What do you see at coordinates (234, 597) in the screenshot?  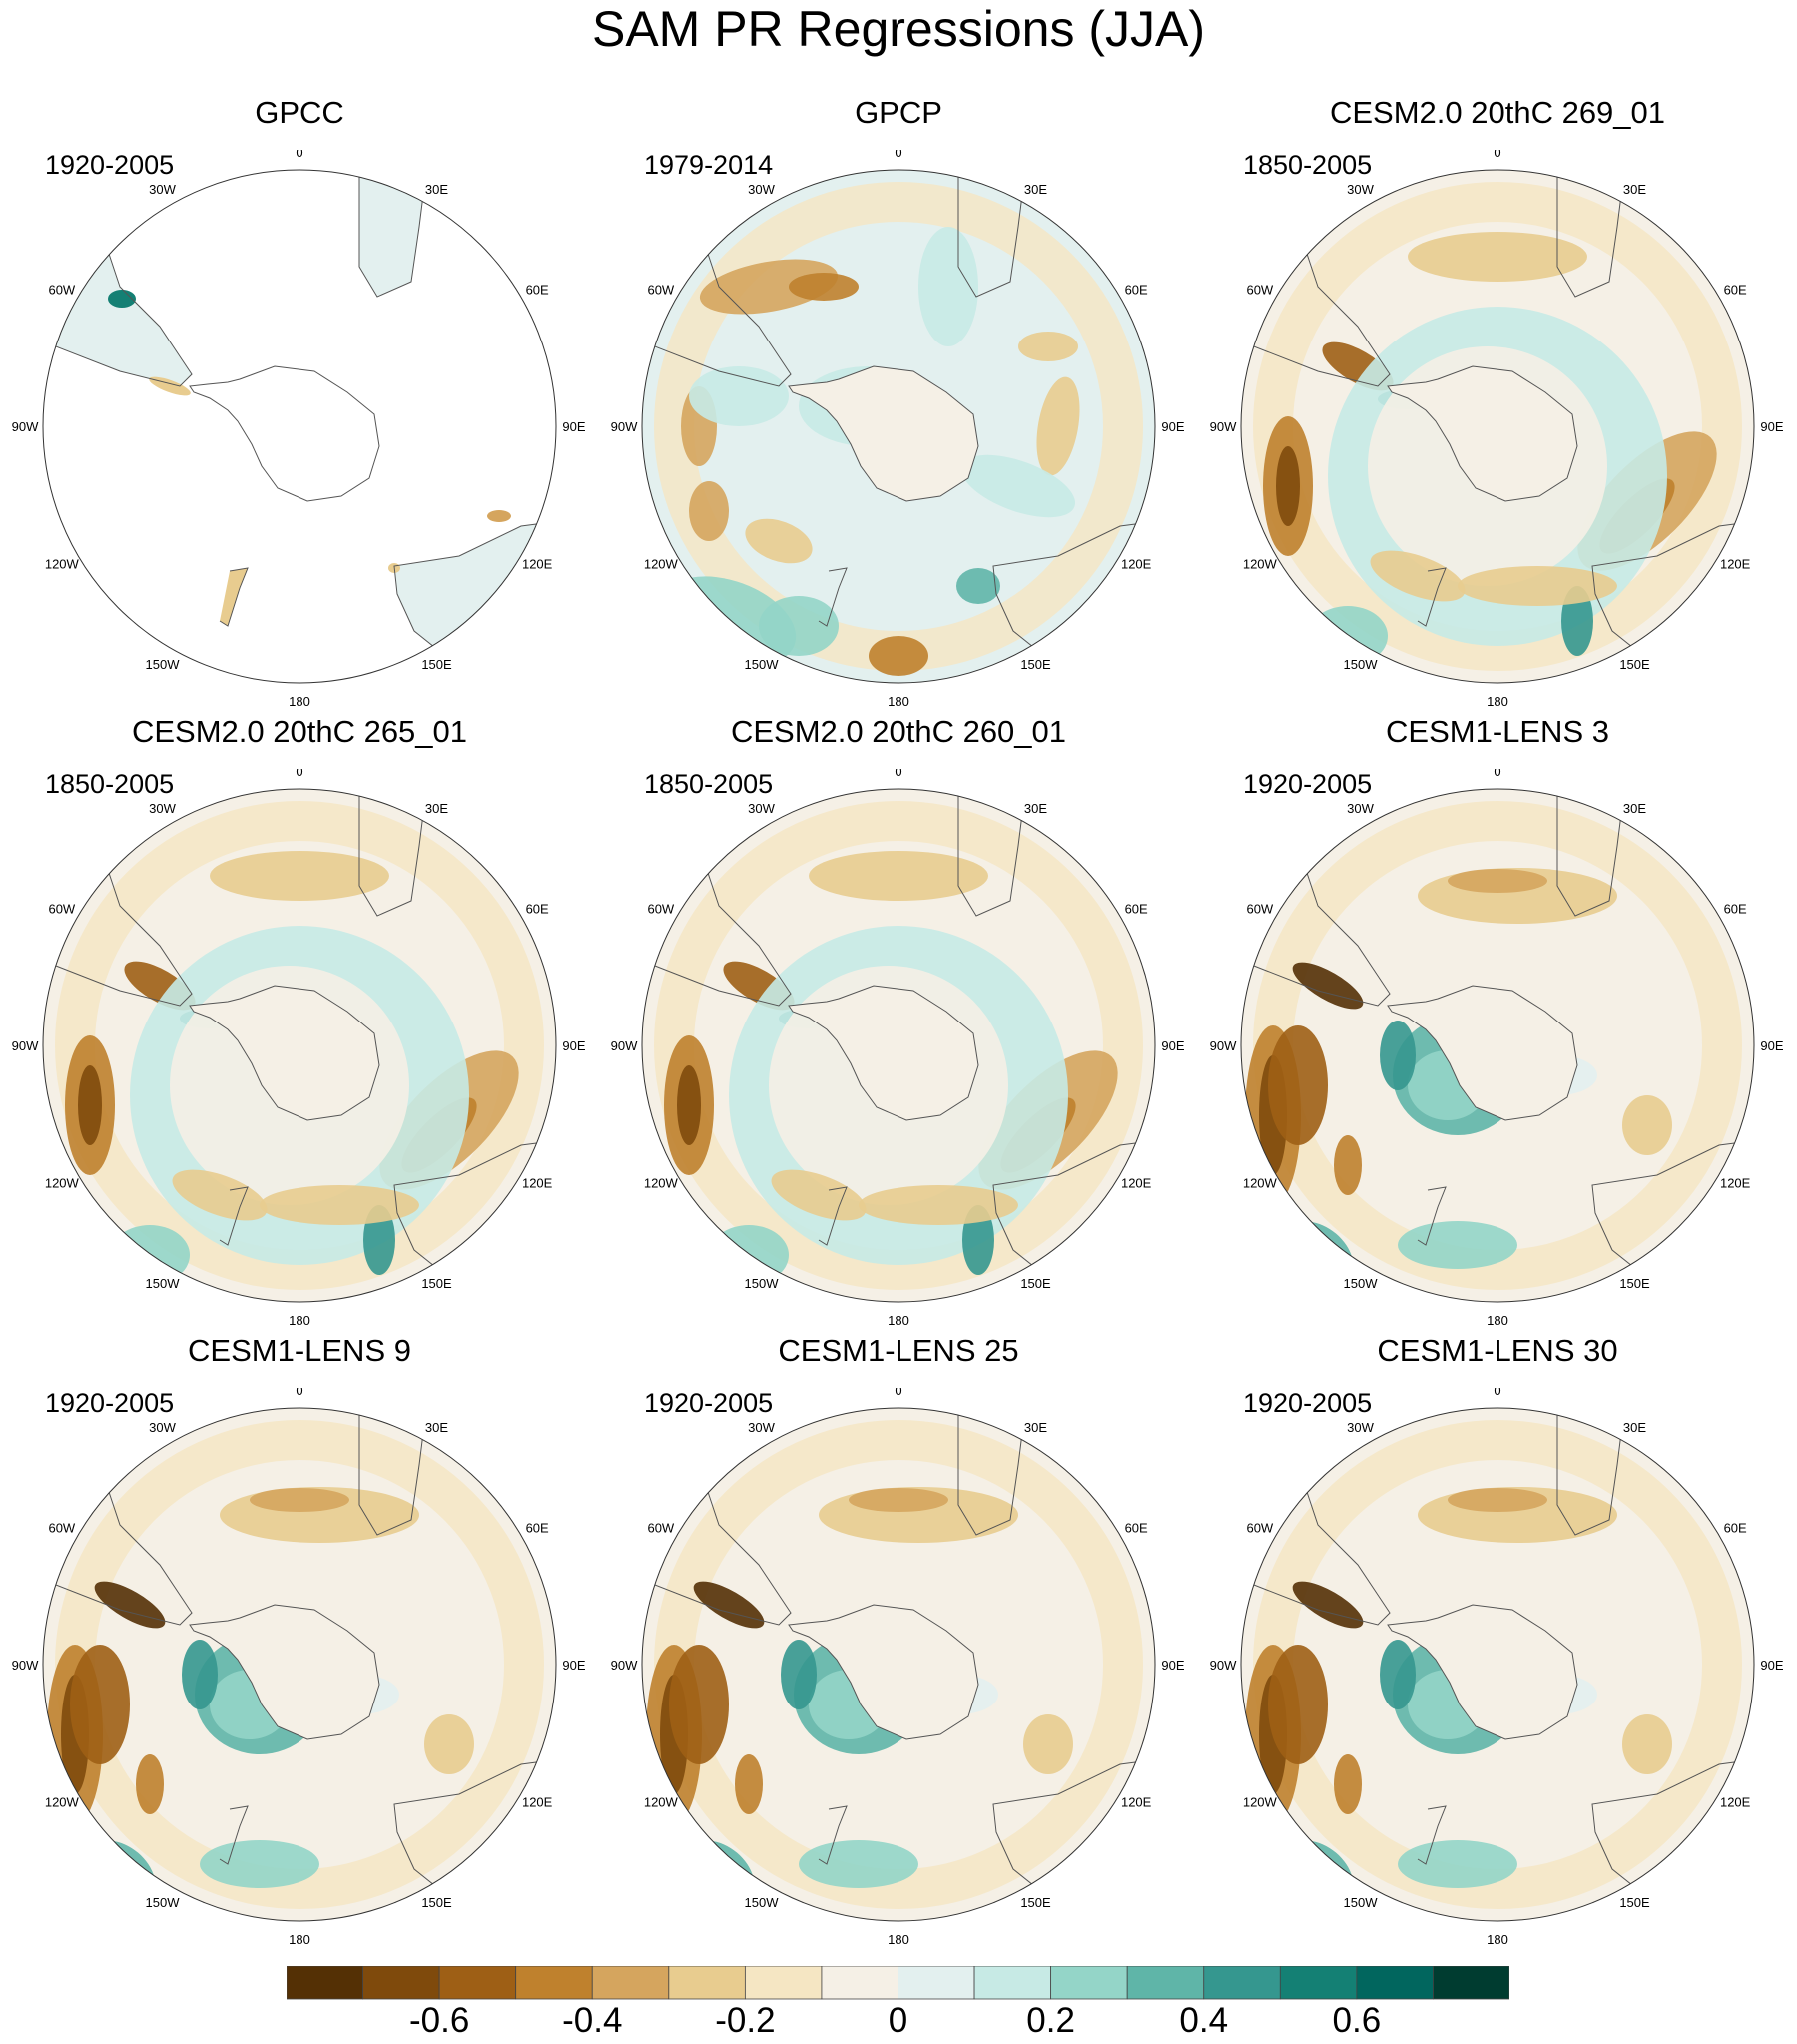 I see `new-zealand-land` at bounding box center [234, 597].